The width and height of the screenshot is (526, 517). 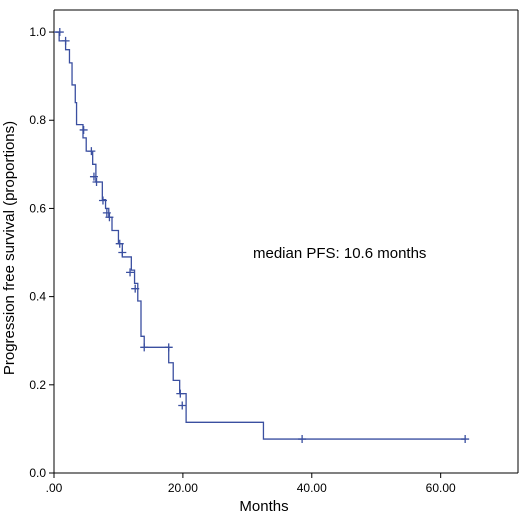 I want to click on y-tick-label: 0.4, so click(x=37, y=297).